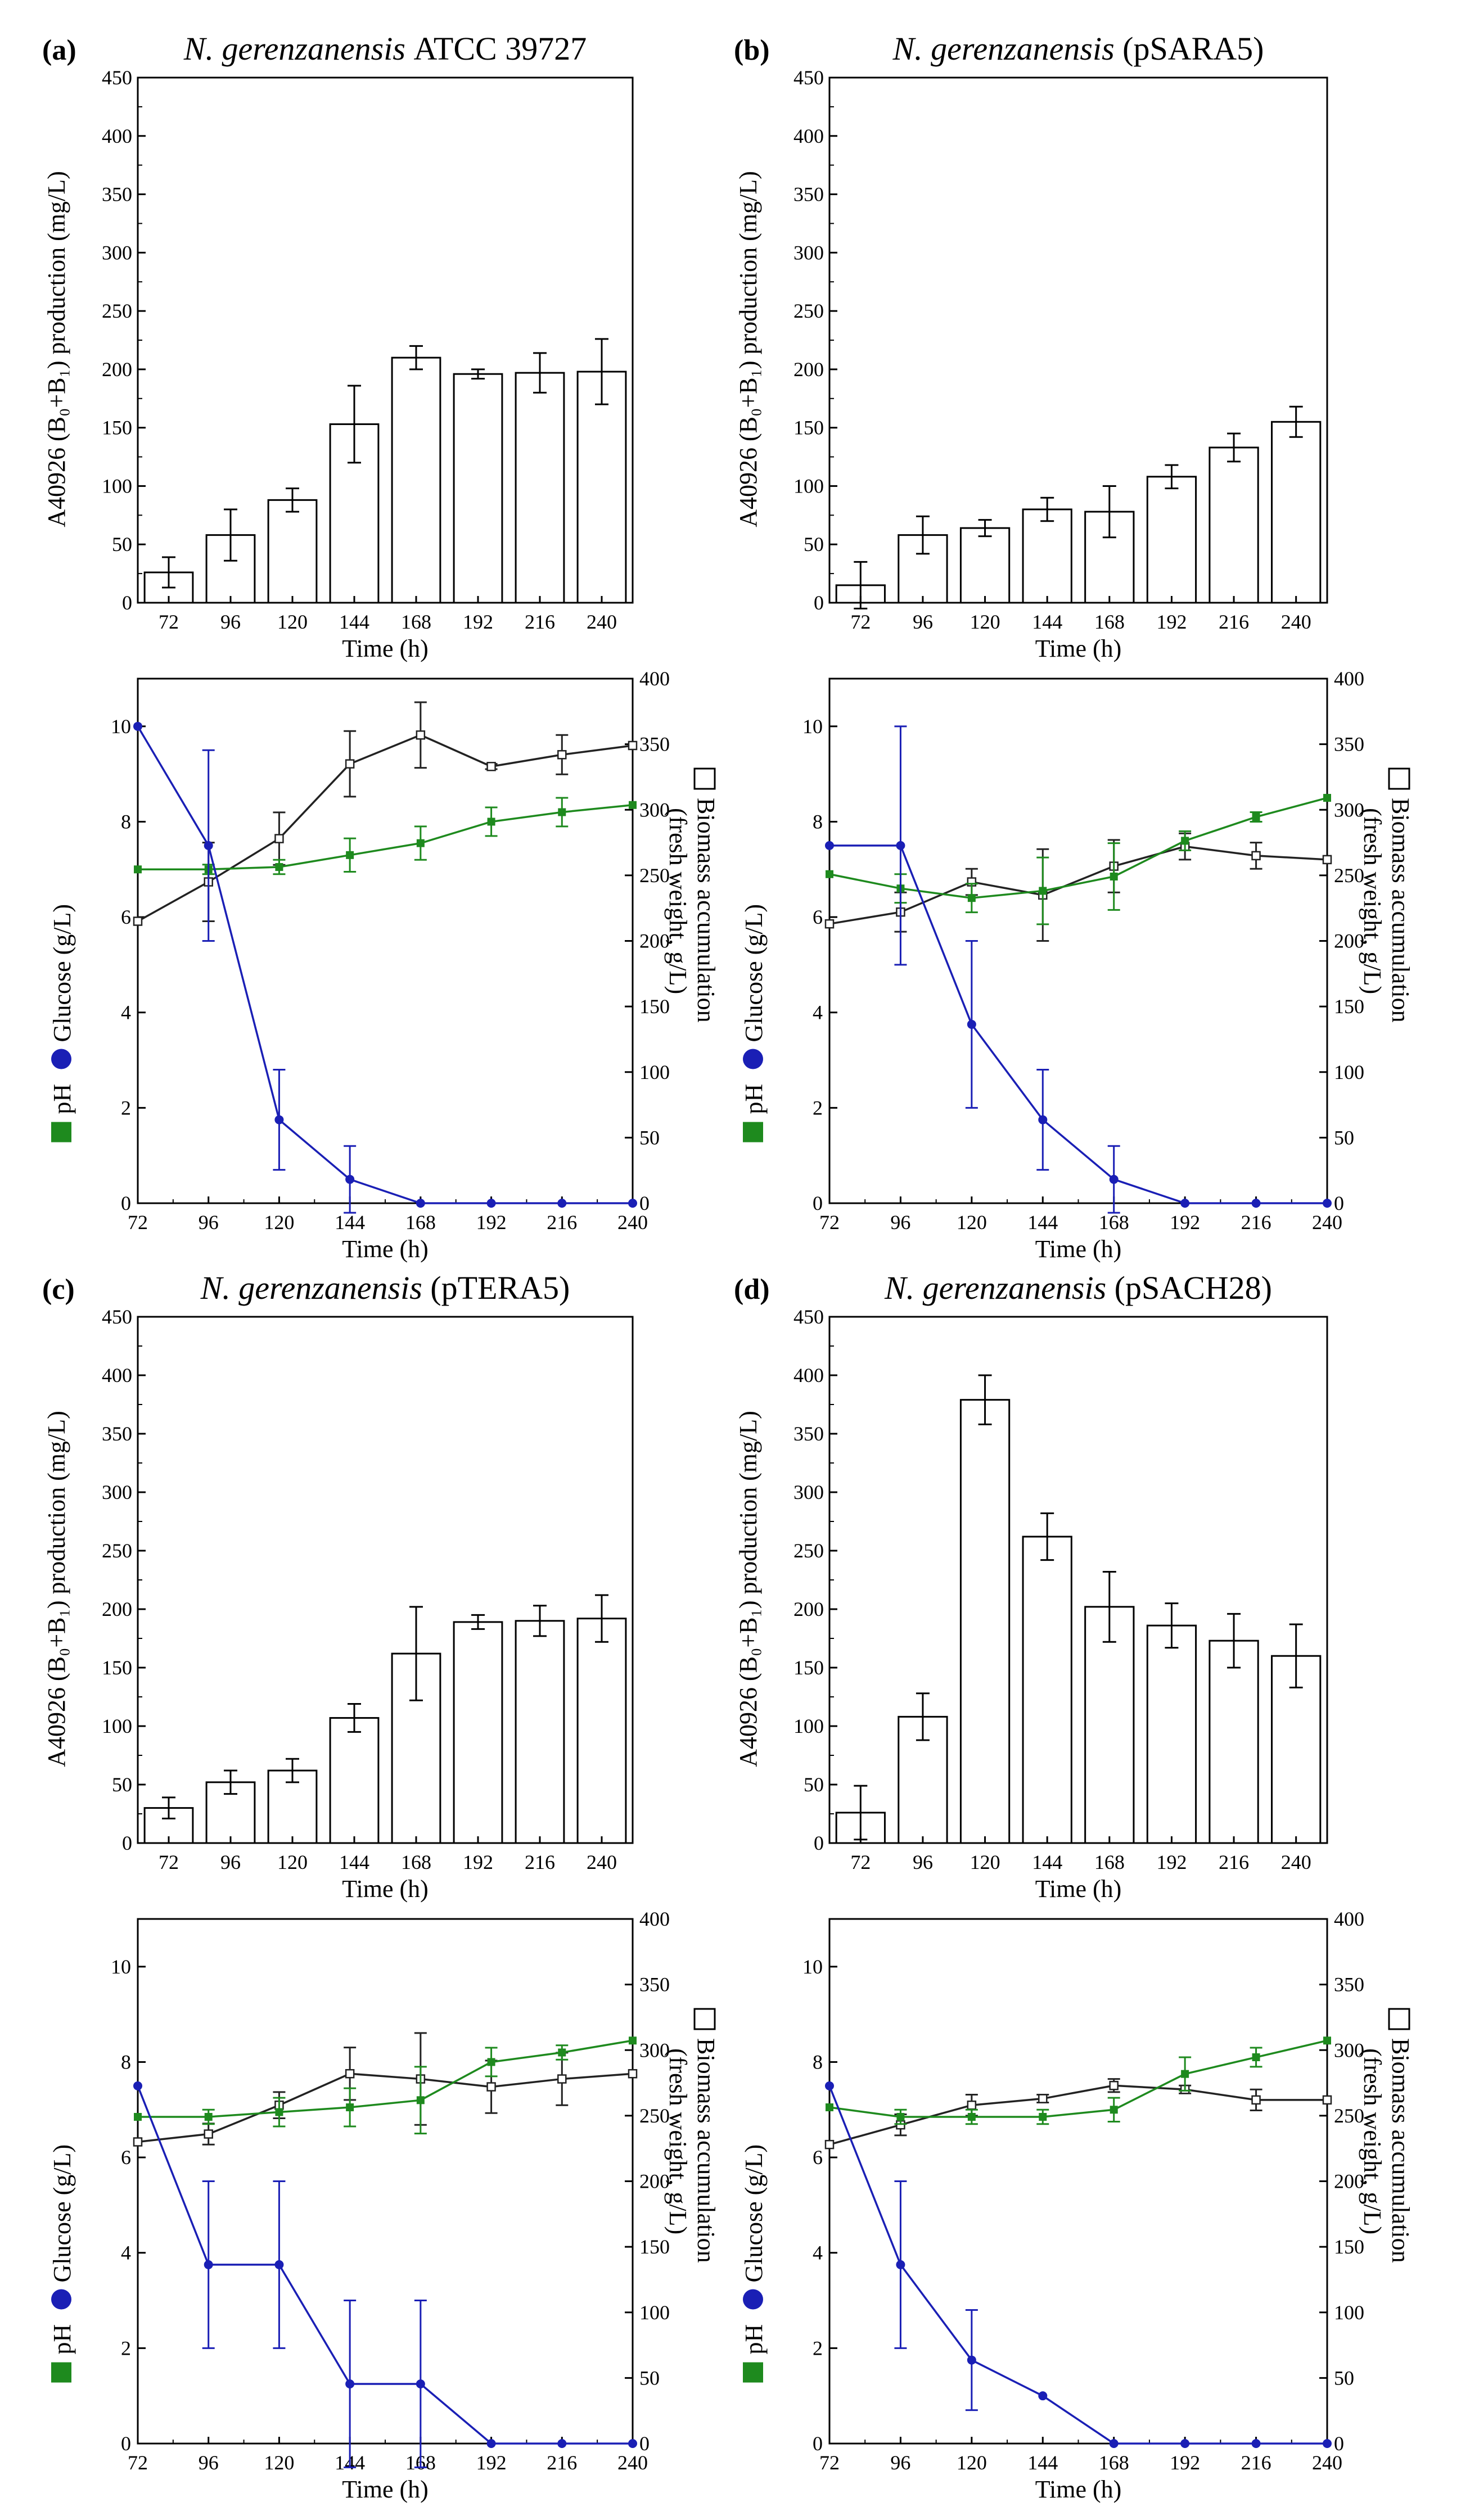 This screenshot has width=1470, height=2520. What do you see at coordinates (1193, 1288) in the screenshot?
I see `title-strain: (pSACH28)` at bounding box center [1193, 1288].